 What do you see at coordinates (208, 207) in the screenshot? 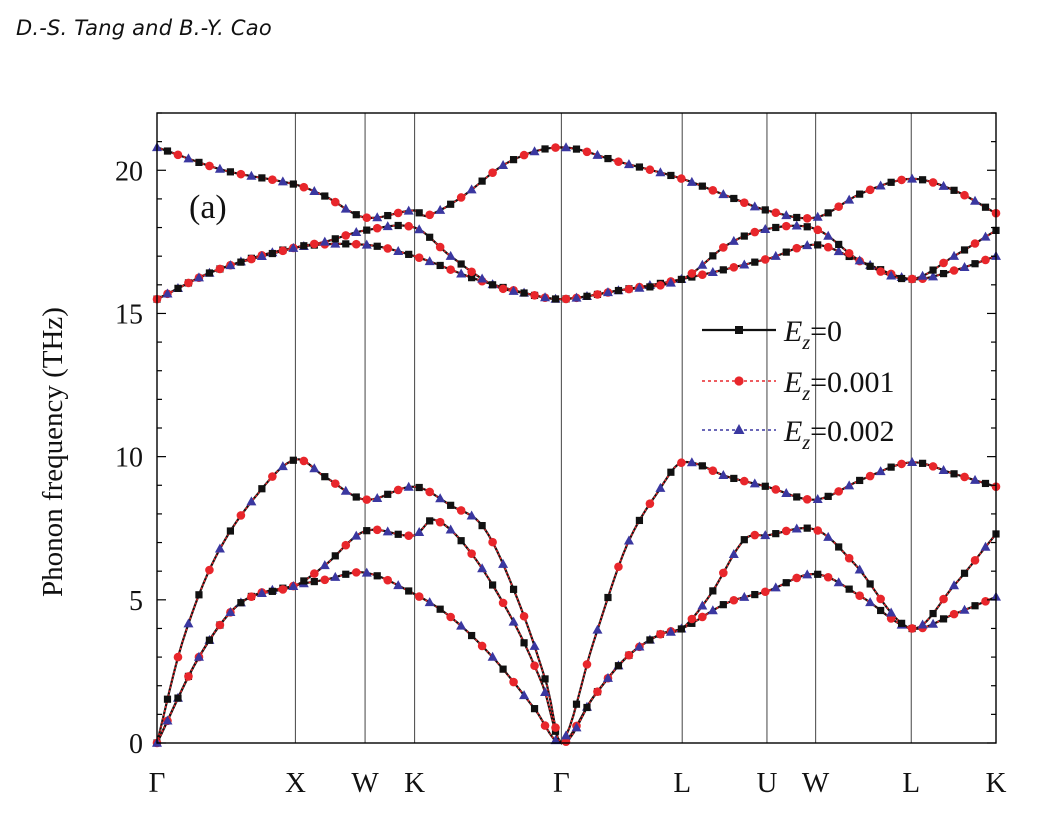
I see `panel-label: (a)` at bounding box center [208, 207].